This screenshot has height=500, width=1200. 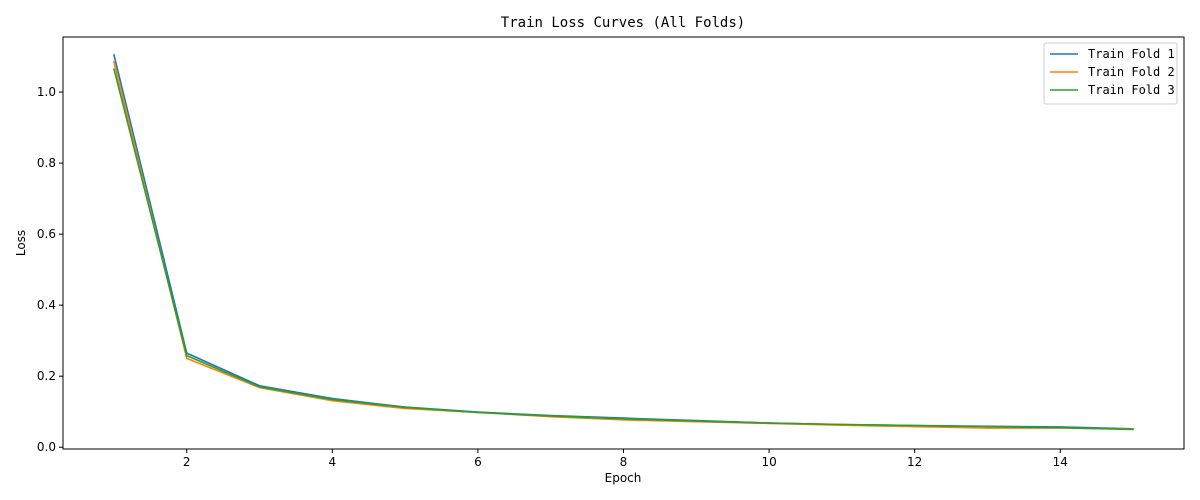 What do you see at coordinates (478, 462) in the screenshot?
I see `x-tick-label: 6` at bounding box center [478, 462].